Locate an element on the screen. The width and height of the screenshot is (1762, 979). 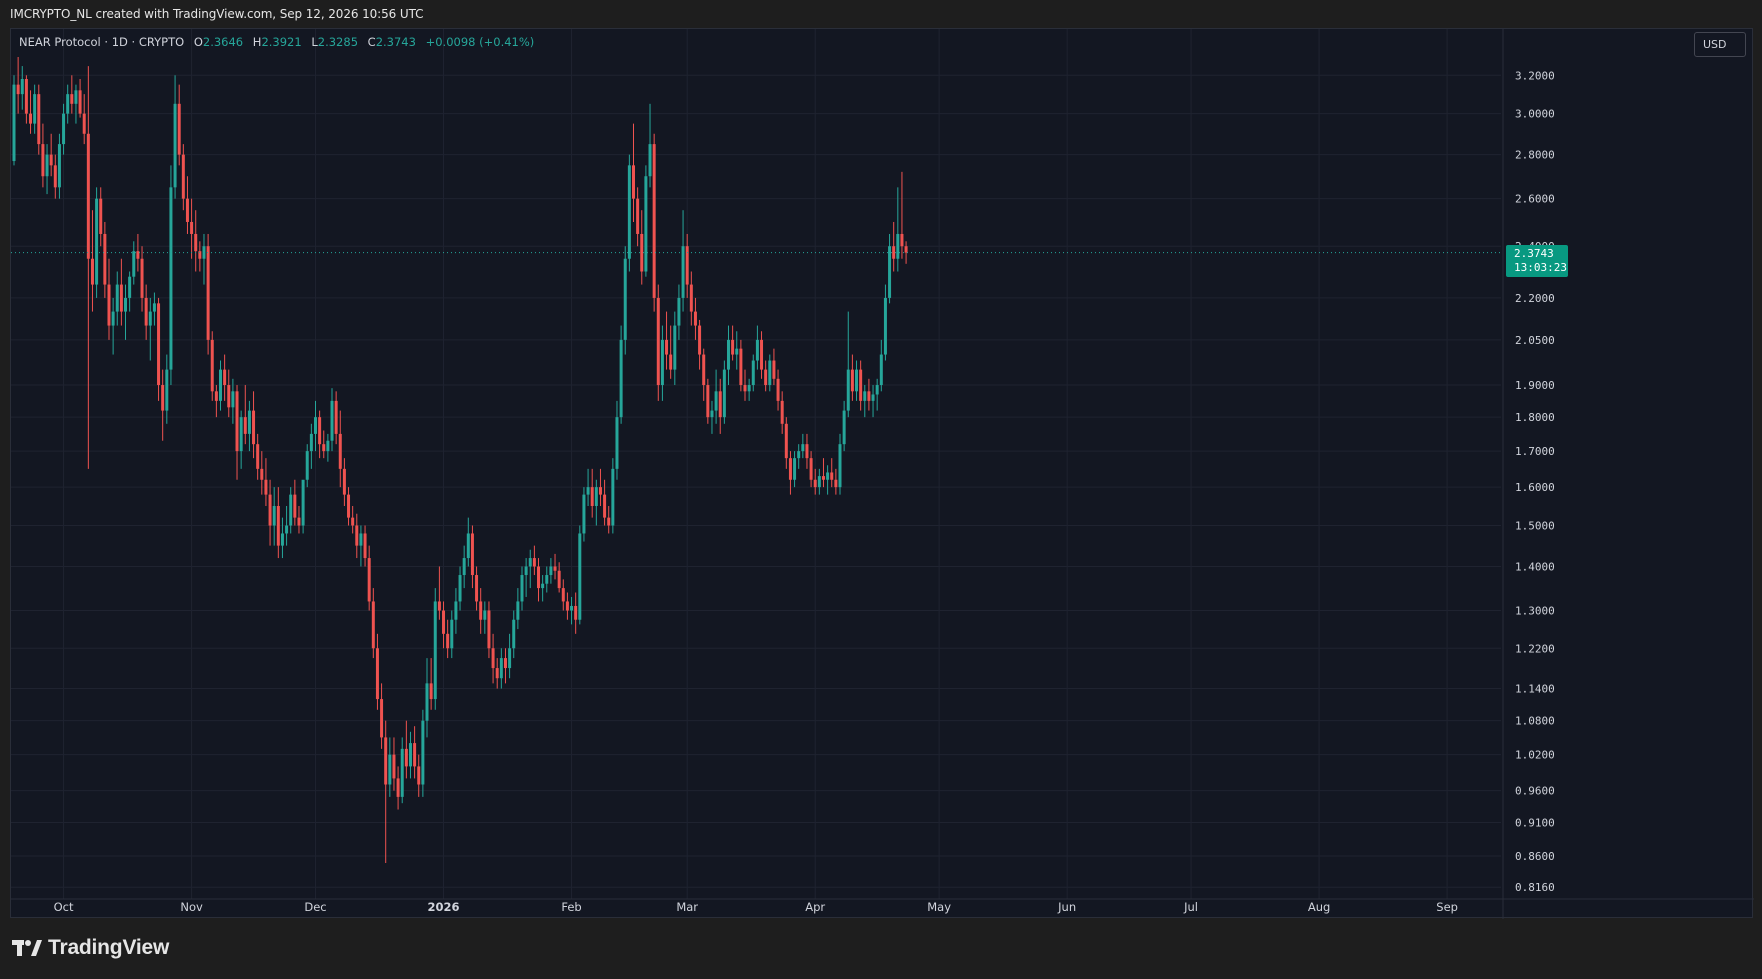
y-tick-label: 1.7000 is located at coordinates (1535, 451).